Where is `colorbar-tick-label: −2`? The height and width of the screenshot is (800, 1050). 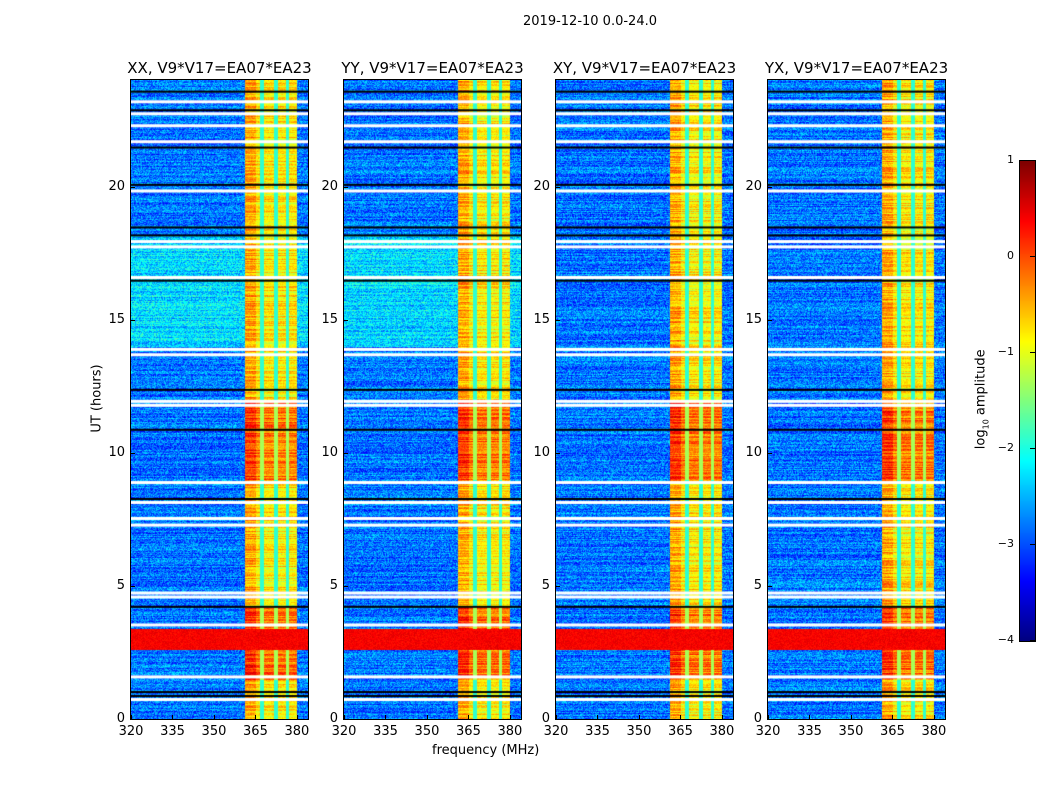
colorbar-tick-label: −2 is located at coordinates (1005, 447).